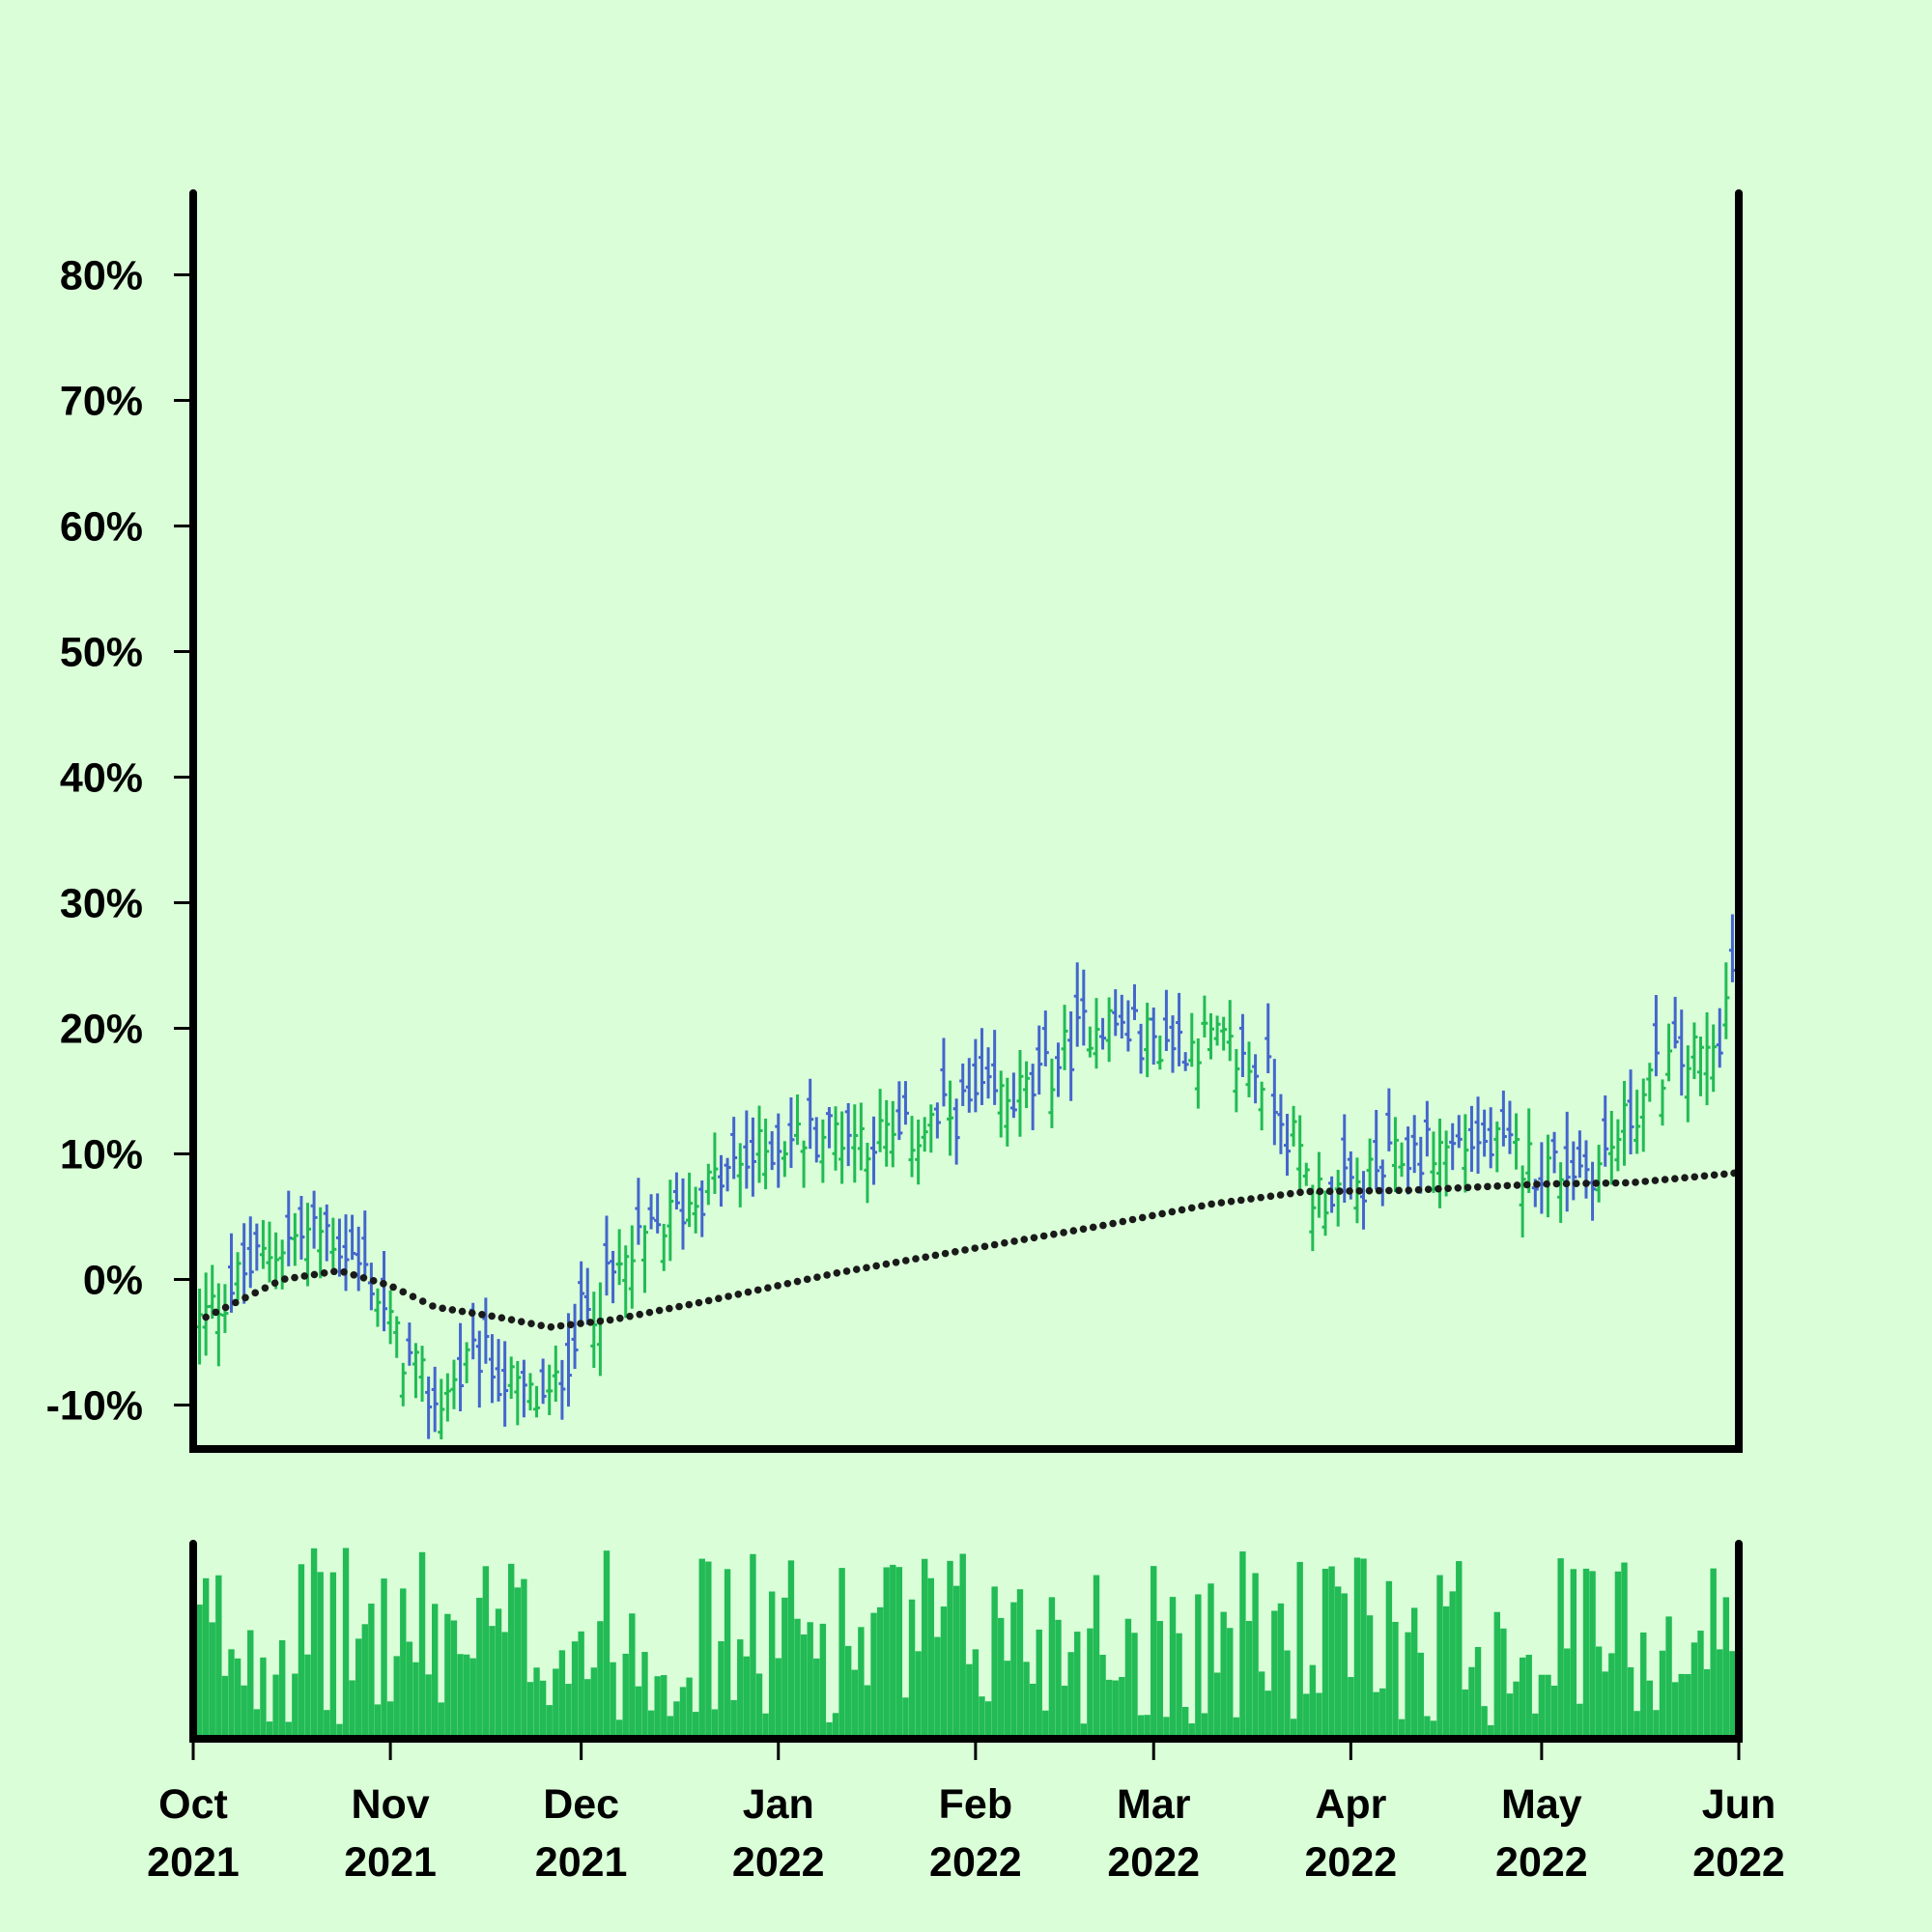 The image size is (1932, 1932). Describe the element at coordinates (975, 1833) in the screenshot. I see `x-tick-label: Feb 2022` at that location.